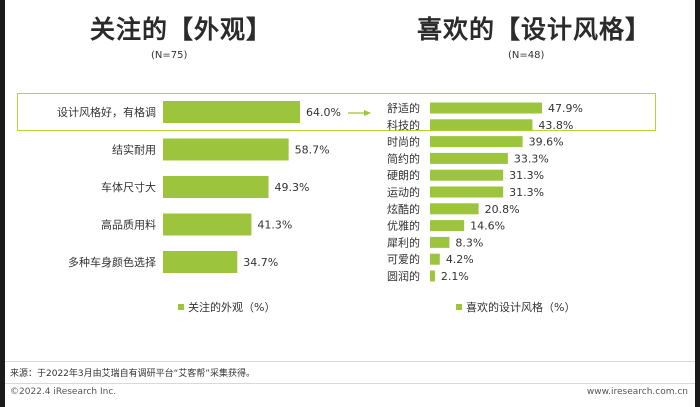  I want to click on value-label: 41.3%, so click(274, 225).